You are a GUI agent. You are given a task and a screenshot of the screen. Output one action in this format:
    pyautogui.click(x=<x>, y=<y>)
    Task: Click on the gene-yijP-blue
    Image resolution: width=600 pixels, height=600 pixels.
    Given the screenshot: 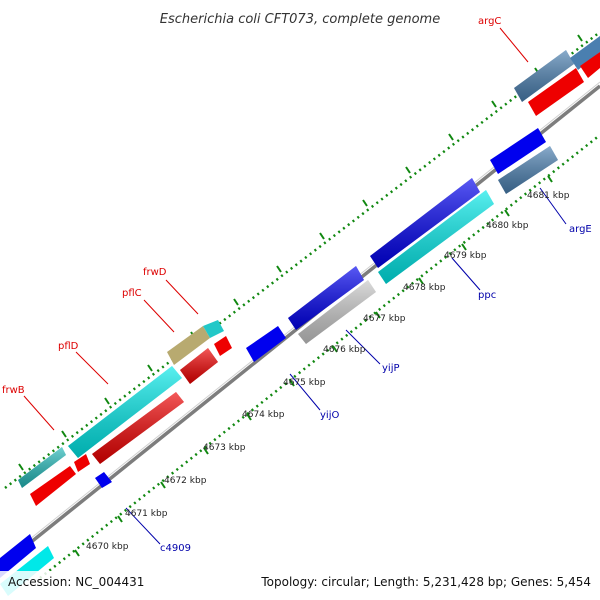 What is the action you would take?
    pyautogui.click(x=326, y=298)
    